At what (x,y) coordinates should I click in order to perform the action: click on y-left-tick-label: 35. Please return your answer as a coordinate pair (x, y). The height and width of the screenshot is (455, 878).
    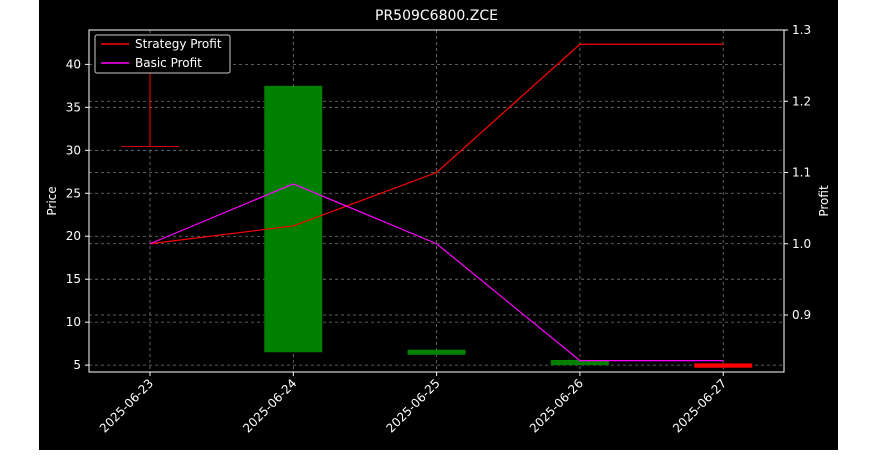
    Looking at the image, I should click on (73, 107).